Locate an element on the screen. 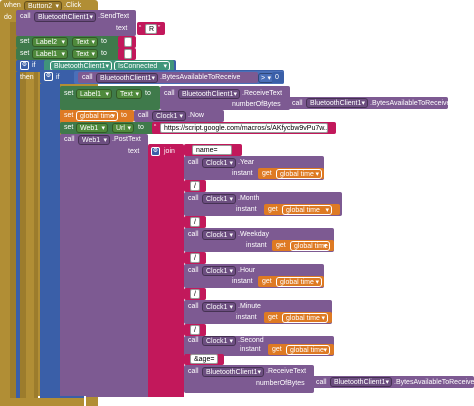 Image resolution: width=474 pixels, height=406 pixels. then-keyword: then is located at coordinates (27, 77).